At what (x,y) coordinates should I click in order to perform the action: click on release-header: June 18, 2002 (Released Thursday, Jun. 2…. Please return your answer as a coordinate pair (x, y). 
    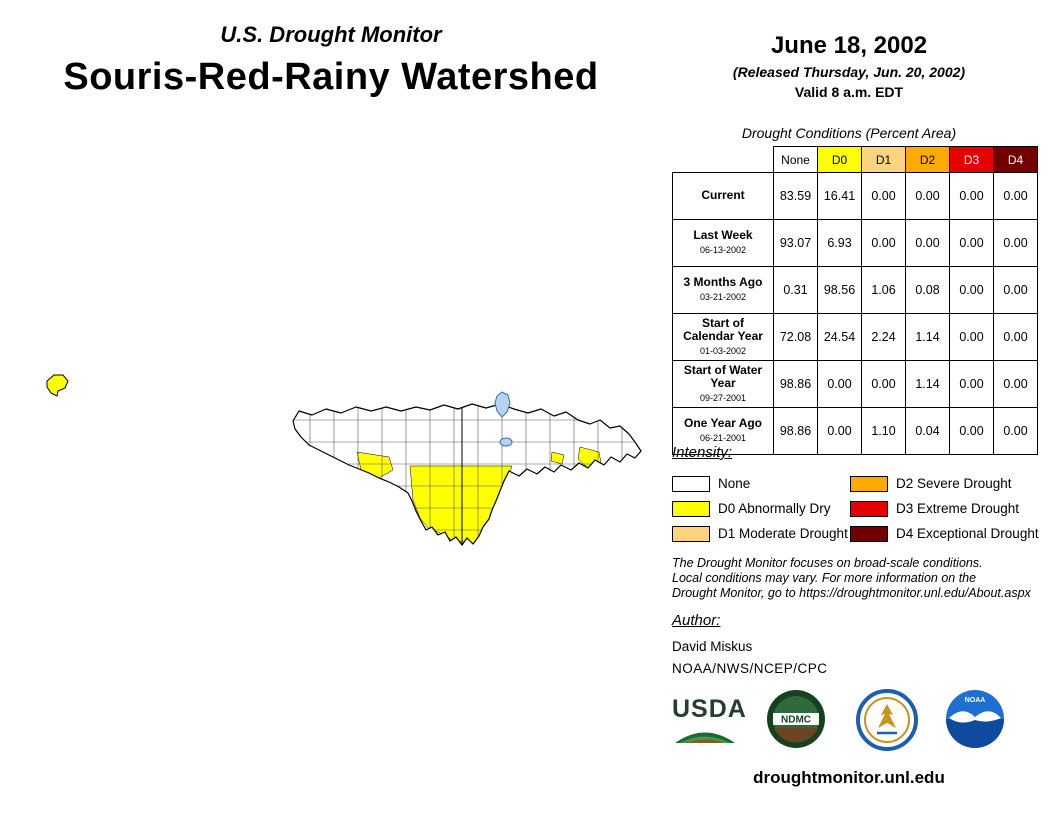
    Looking at the image, I should click on (849, 66).